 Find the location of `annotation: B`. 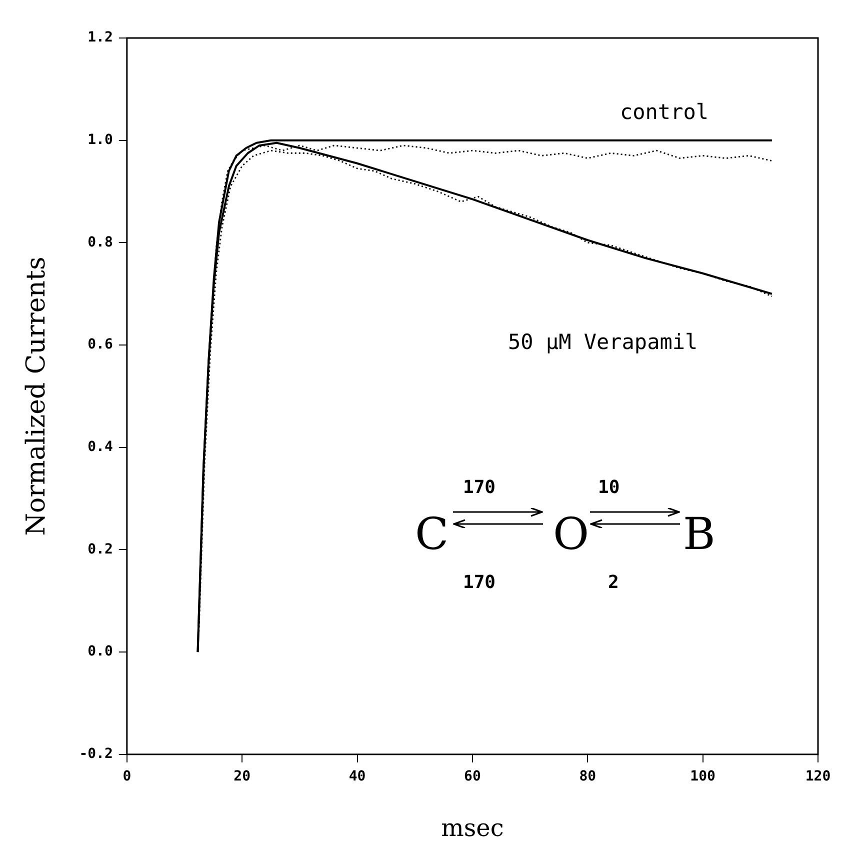

annotation: B is located at coordinates (699, 534).